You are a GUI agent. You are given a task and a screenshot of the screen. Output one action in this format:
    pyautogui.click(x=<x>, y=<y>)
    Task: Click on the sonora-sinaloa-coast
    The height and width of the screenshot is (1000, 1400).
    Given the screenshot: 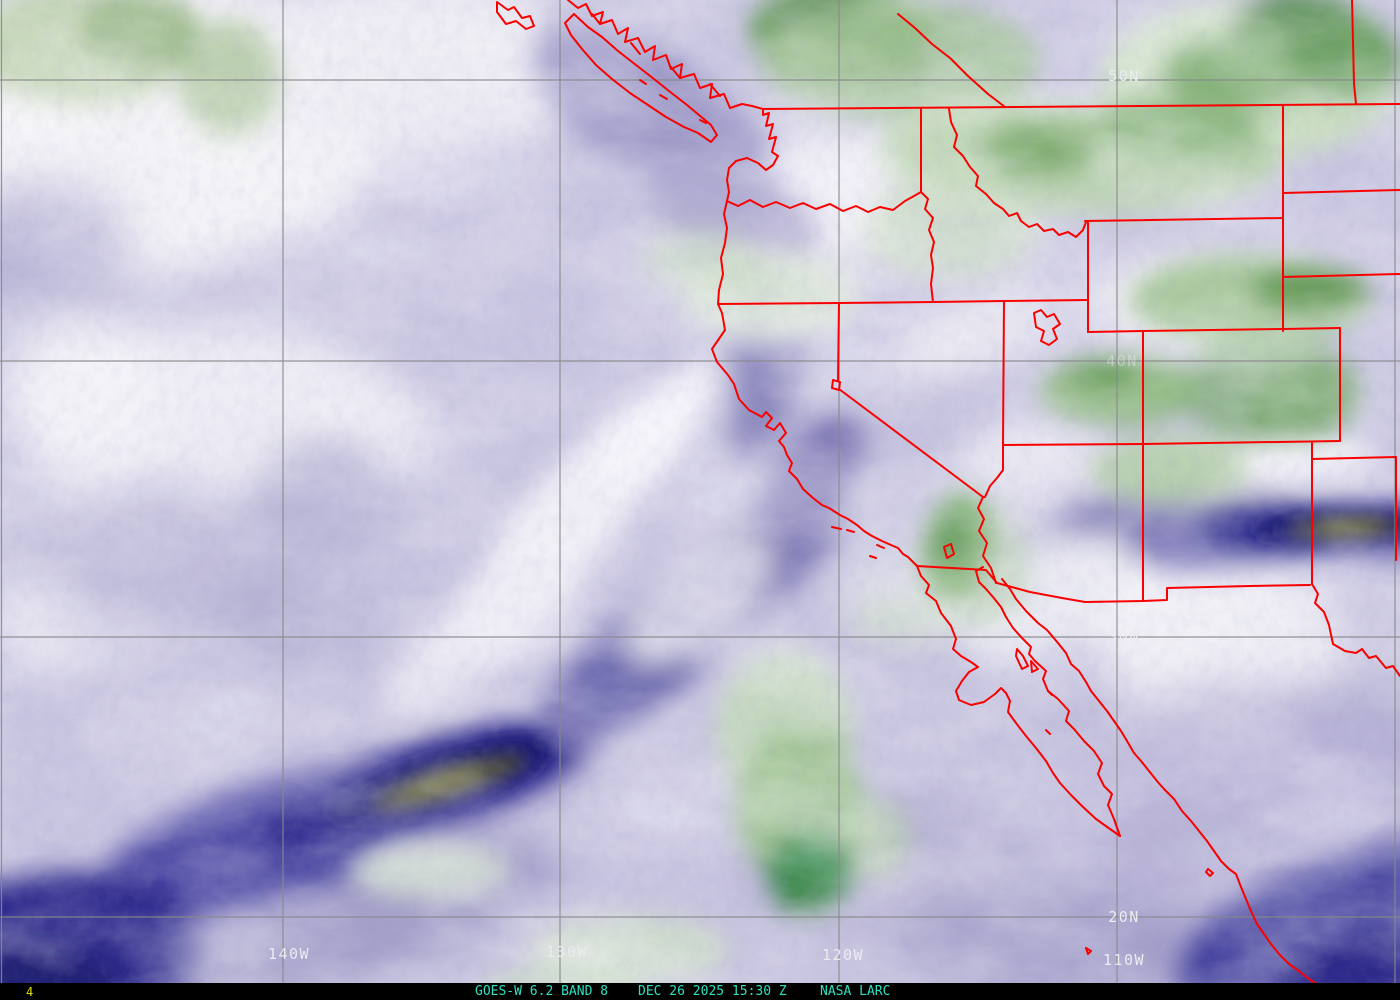 What is the action you would take?
    pyautogui.click(x=1174, y=789)
    